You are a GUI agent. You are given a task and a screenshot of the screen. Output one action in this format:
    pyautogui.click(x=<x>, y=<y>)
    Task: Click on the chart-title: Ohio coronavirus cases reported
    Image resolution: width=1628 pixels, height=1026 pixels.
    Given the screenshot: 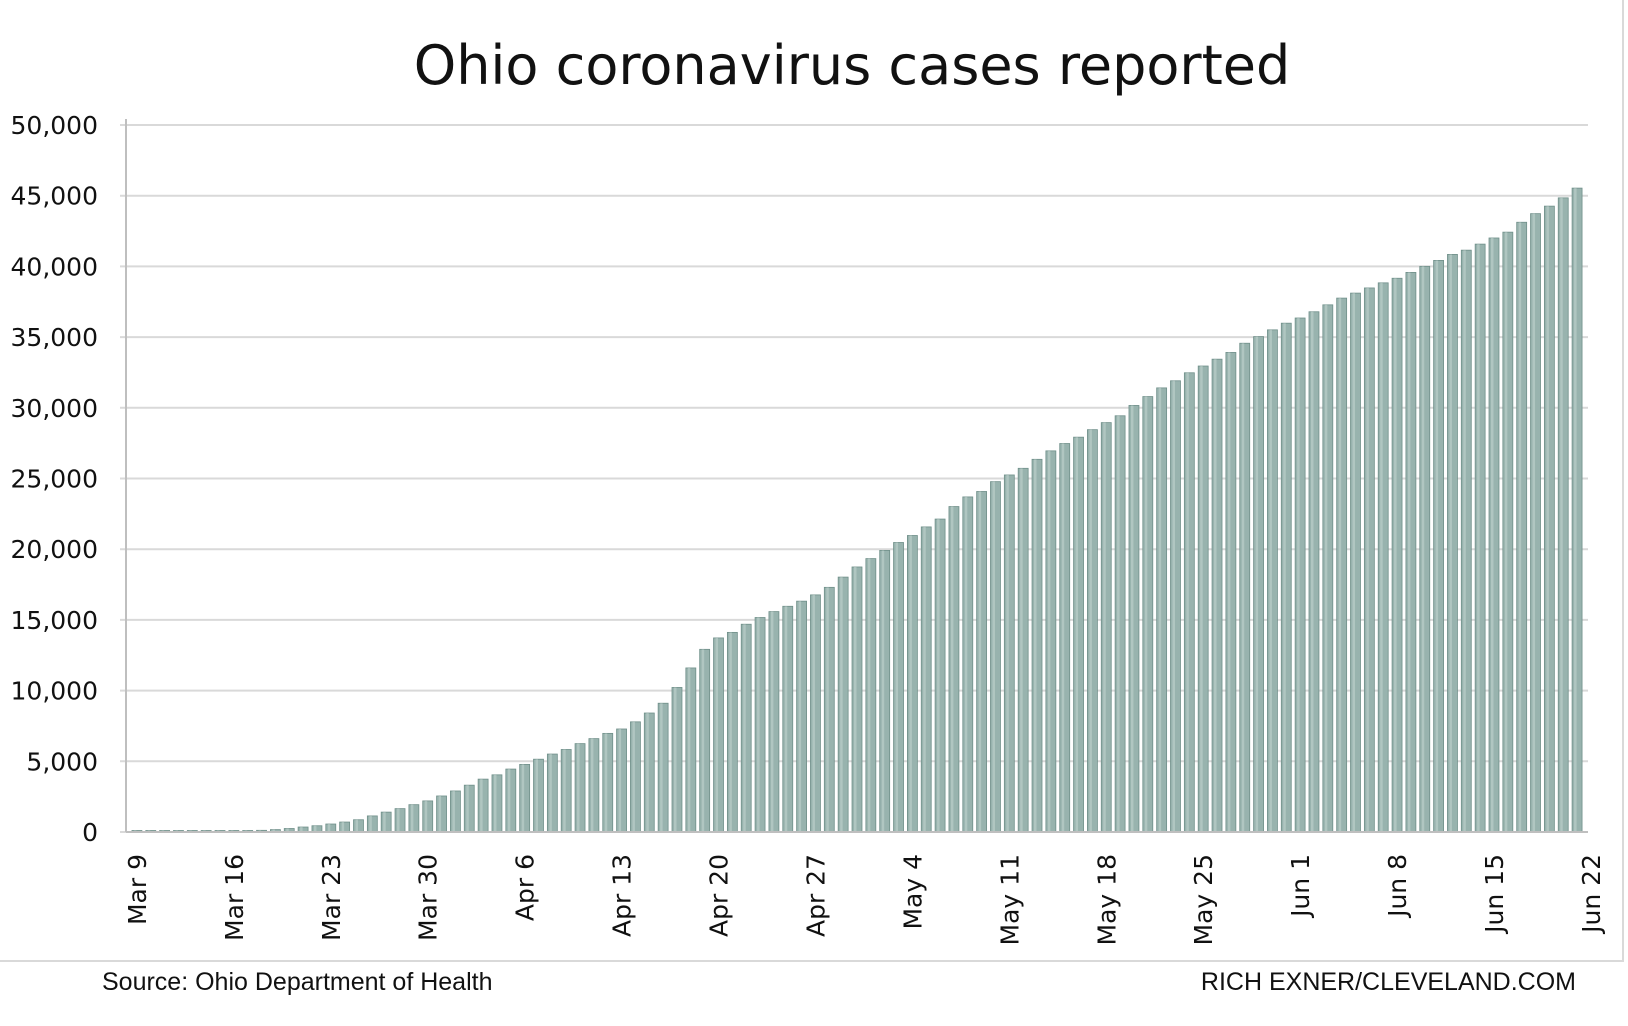 What is the action you would take?
    pyautogui.click(x=852, y=65)
    